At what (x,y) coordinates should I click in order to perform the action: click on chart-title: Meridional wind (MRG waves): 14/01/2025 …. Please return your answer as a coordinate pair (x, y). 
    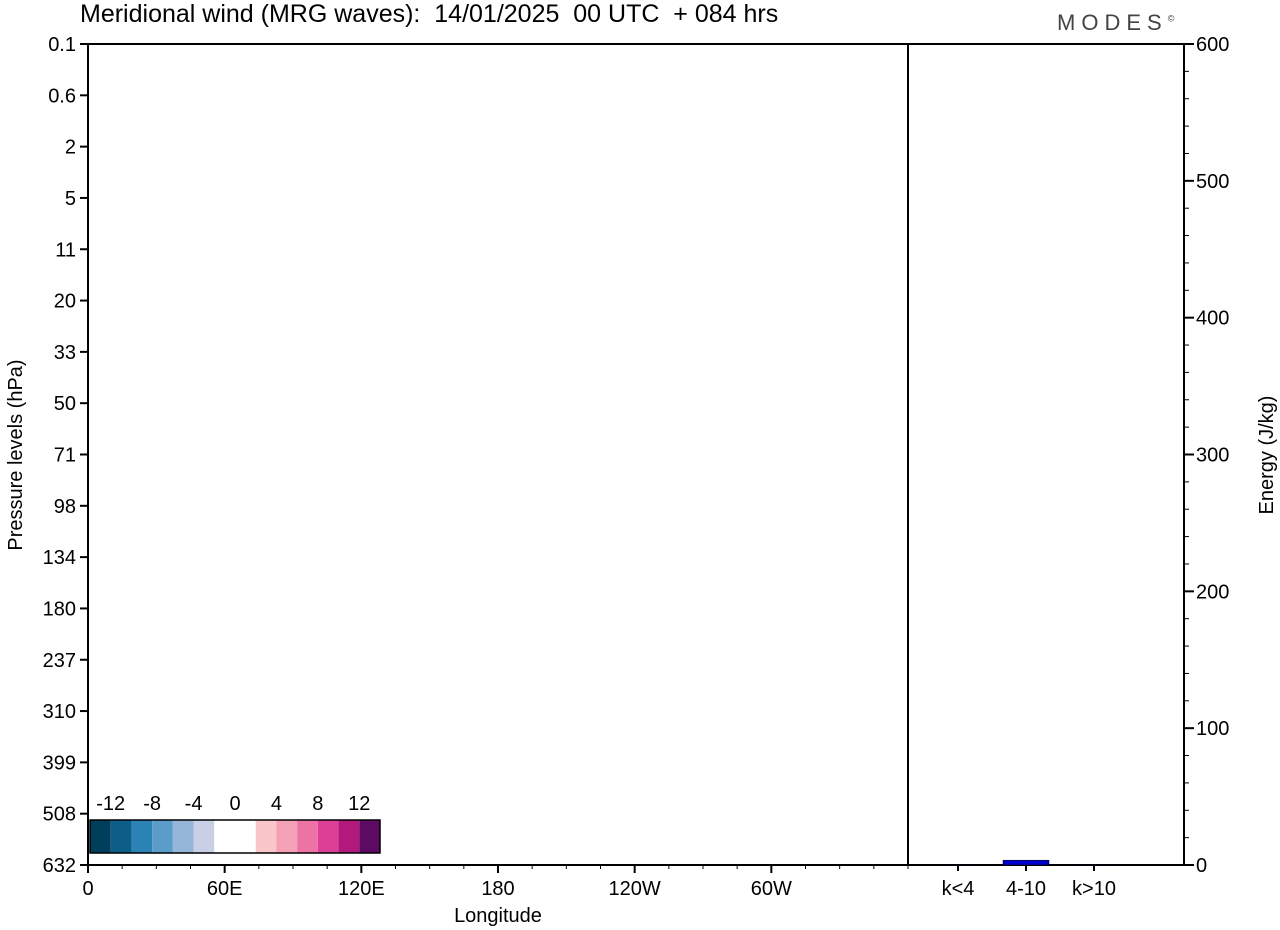
    Looking at the image, I should click on (429, 14).